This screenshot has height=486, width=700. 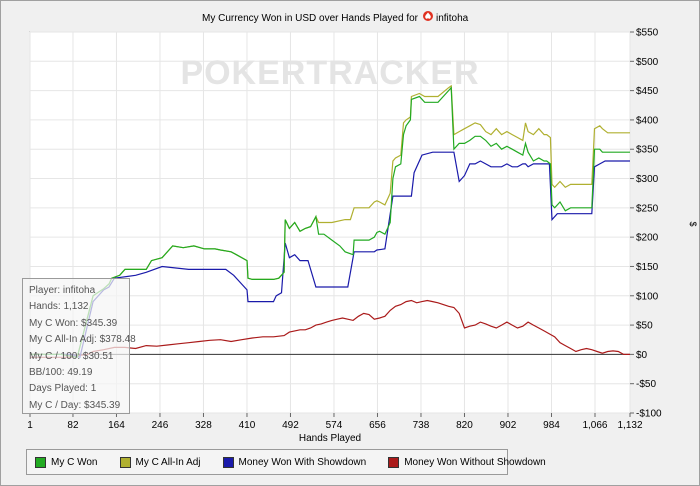 What do you see at coordinates (452, 18) in the screenshot?
I see `chart-title-player: infitoha` at bounding box center [452, 18].